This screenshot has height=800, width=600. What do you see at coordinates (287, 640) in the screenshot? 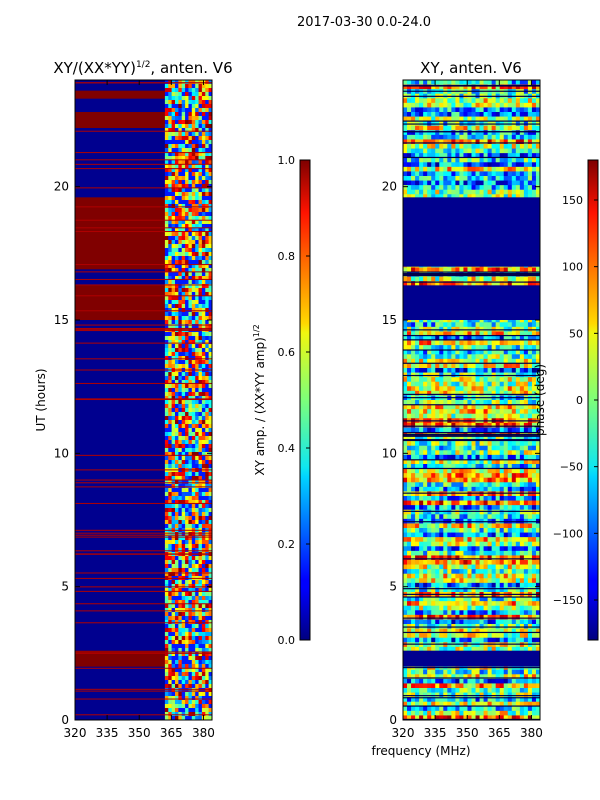
I see `colorbar-tick-label: 0.0` at bounding box center [287, 640].